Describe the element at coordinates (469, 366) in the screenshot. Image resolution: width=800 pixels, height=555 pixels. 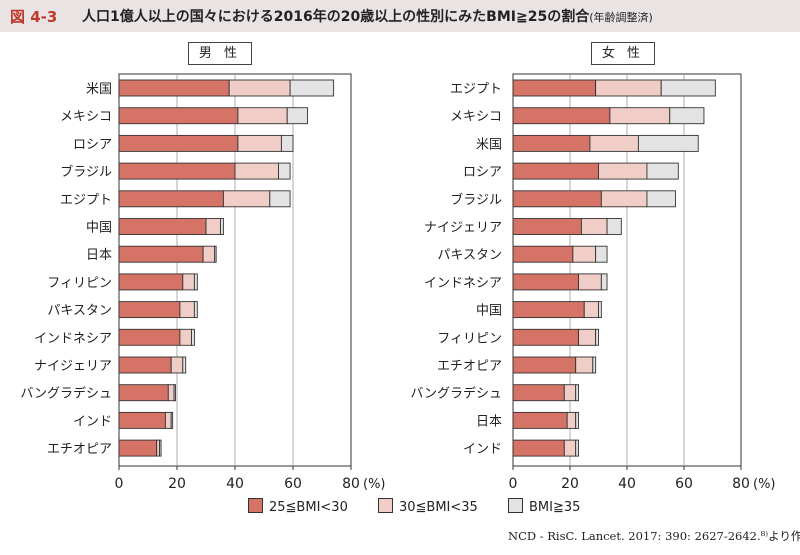
I see `category-label-female: エチオピア` at that location.